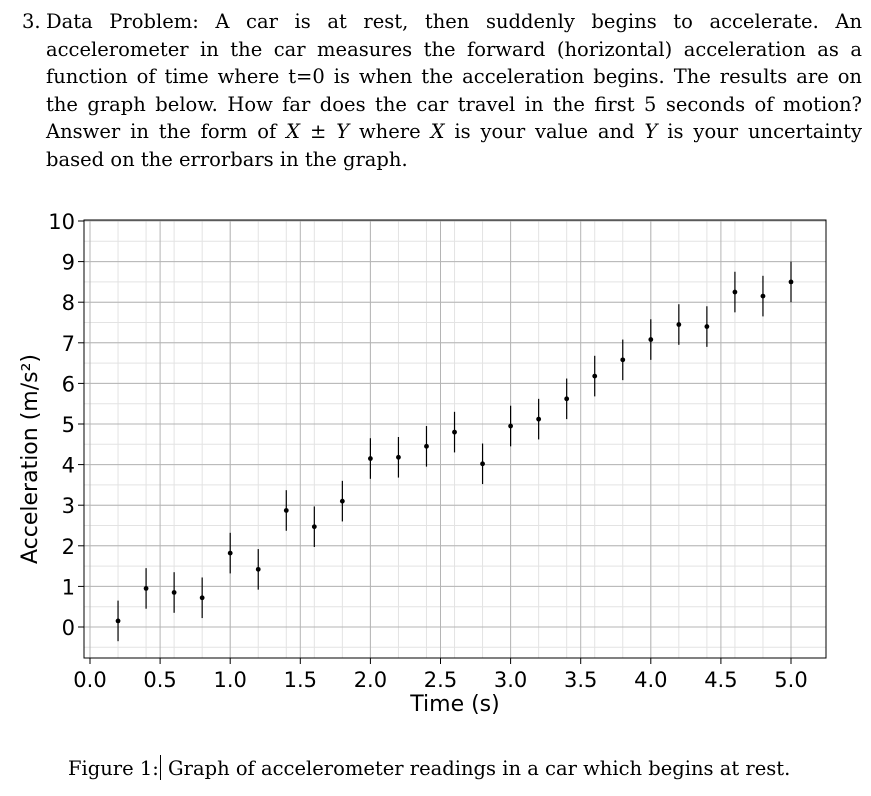 Image resolution: width=871 pixels, height=796 pixels. What do you see at coordinates (68, 466) in the screenshot?
I see `y-tick-label: 4` at bounding box center [68, 466].